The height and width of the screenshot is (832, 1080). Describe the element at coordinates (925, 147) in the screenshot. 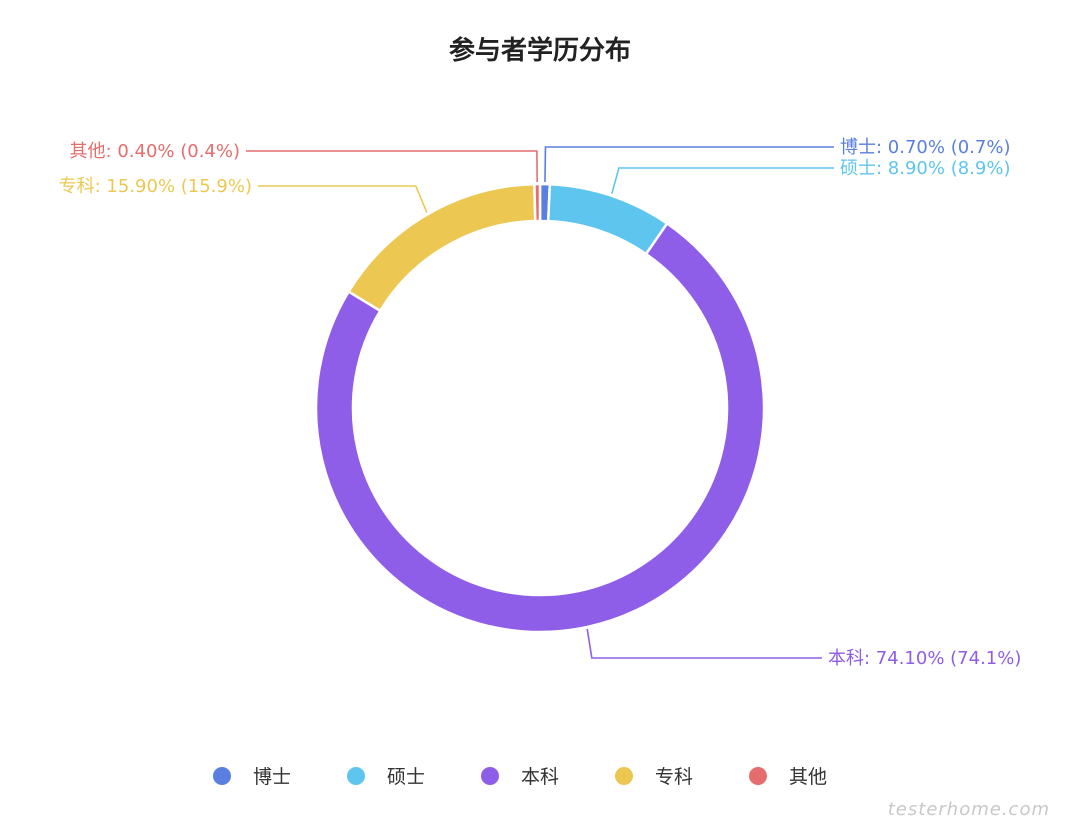

I see `slice-label-1: 博士: 0.70% (0.7%)` at that location.